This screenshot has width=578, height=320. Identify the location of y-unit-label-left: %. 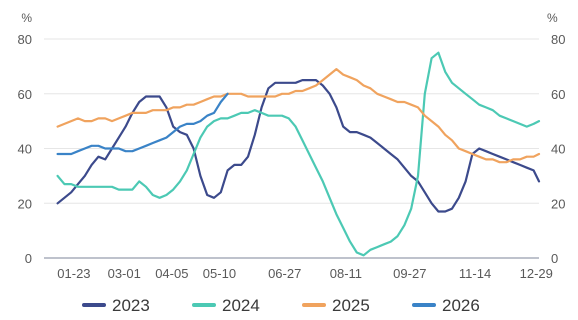
(26, 18).